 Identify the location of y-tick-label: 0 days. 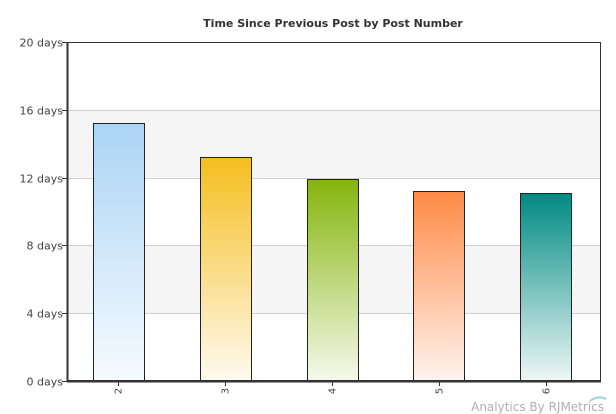
(45, 382).